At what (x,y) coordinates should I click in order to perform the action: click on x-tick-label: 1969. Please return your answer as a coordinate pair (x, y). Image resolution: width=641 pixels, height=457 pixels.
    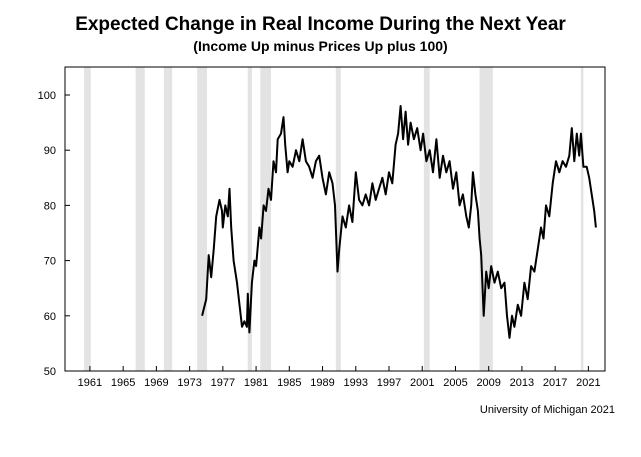
    Looking at the image, I should click on (156, 383).